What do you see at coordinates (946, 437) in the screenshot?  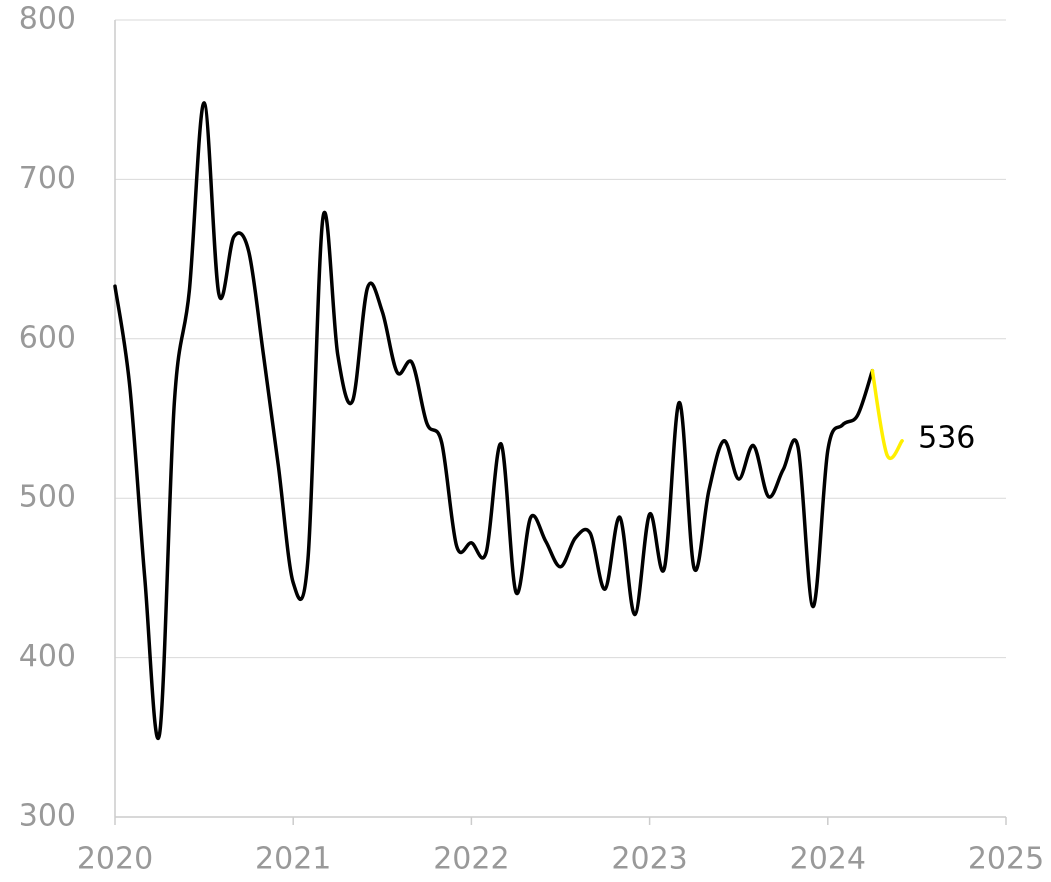 I see `data-label: 536` at bounding box center [946, 437].